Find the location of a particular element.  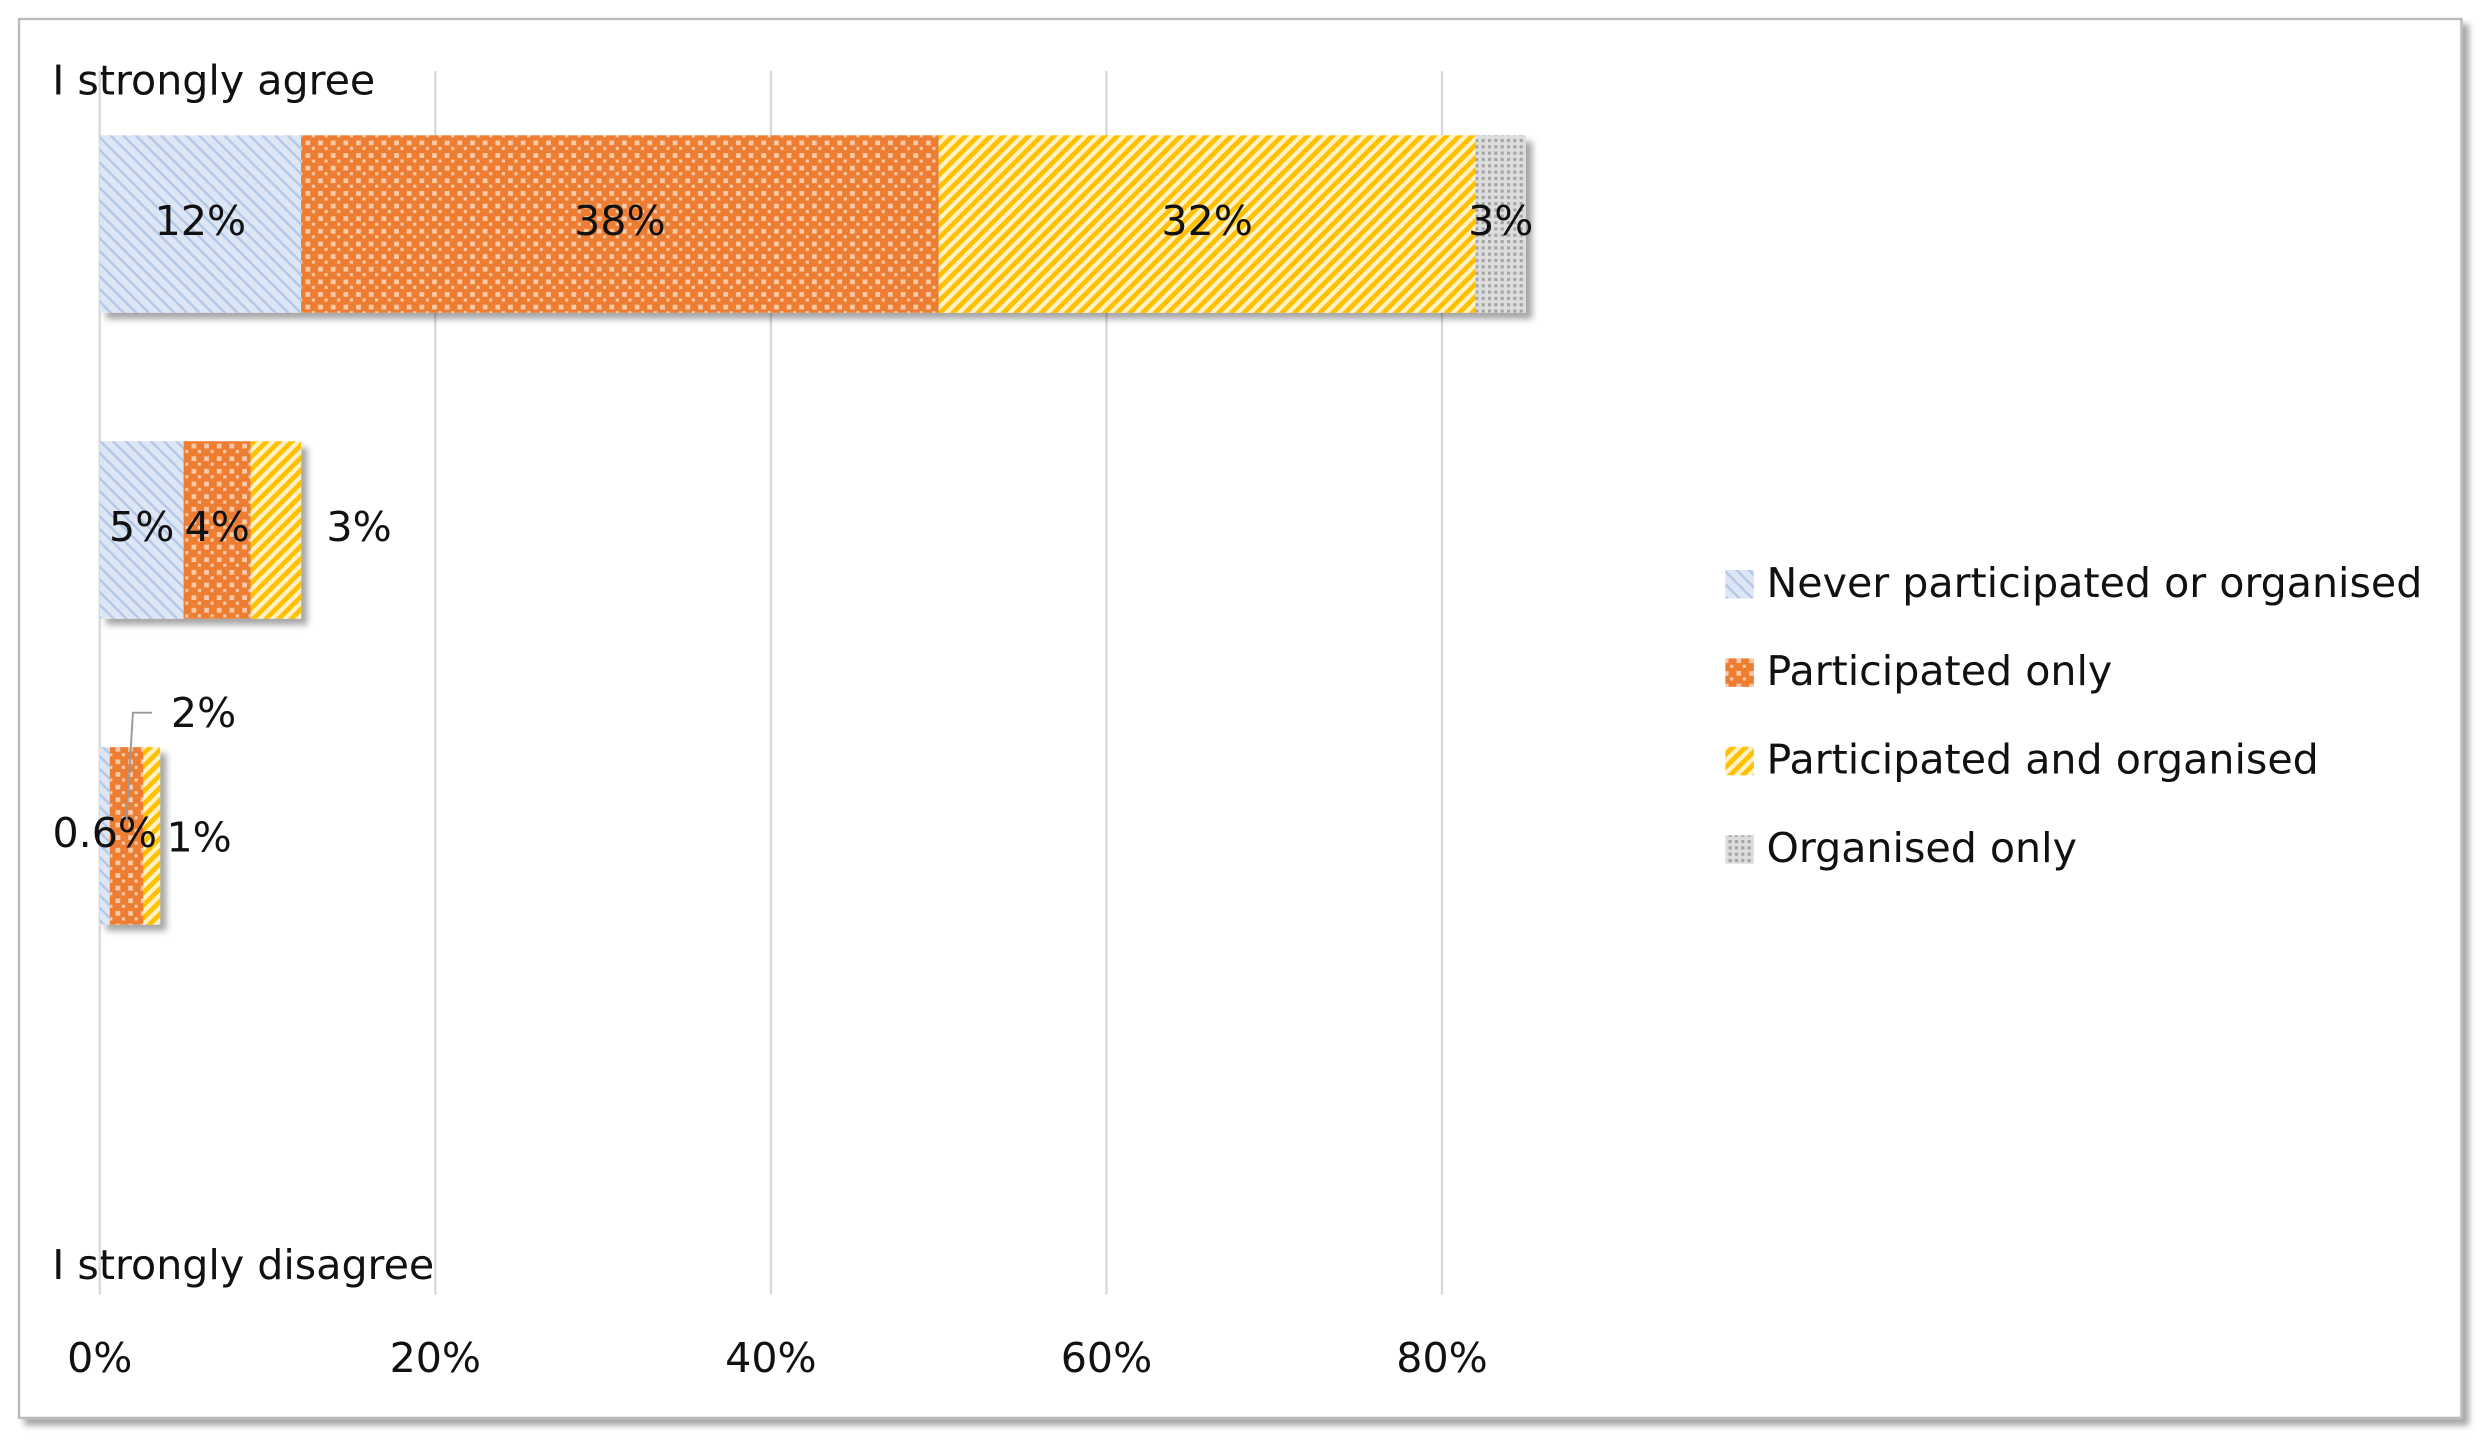

data-label: 2% is located at coordinates (203, 713).